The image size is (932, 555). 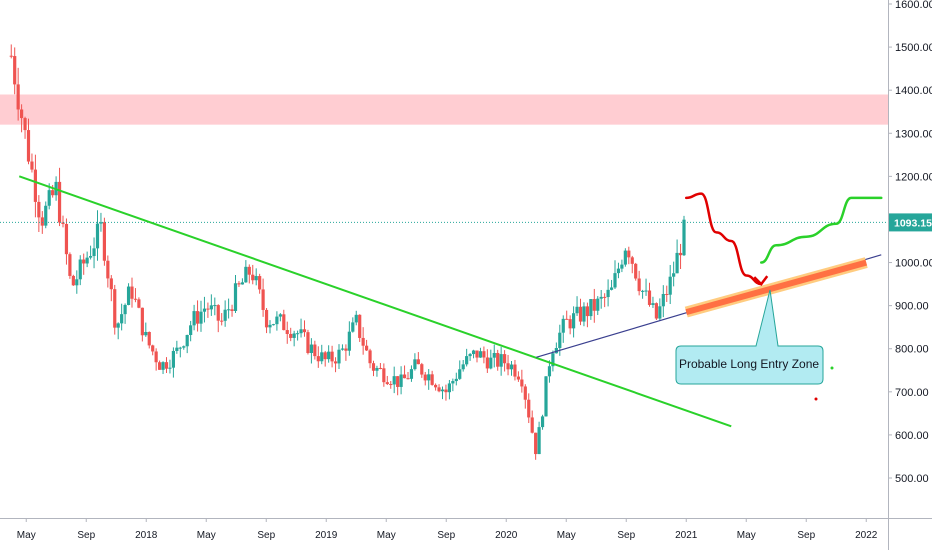 I want to click on callout-bubble, so click(x=749, y=337).